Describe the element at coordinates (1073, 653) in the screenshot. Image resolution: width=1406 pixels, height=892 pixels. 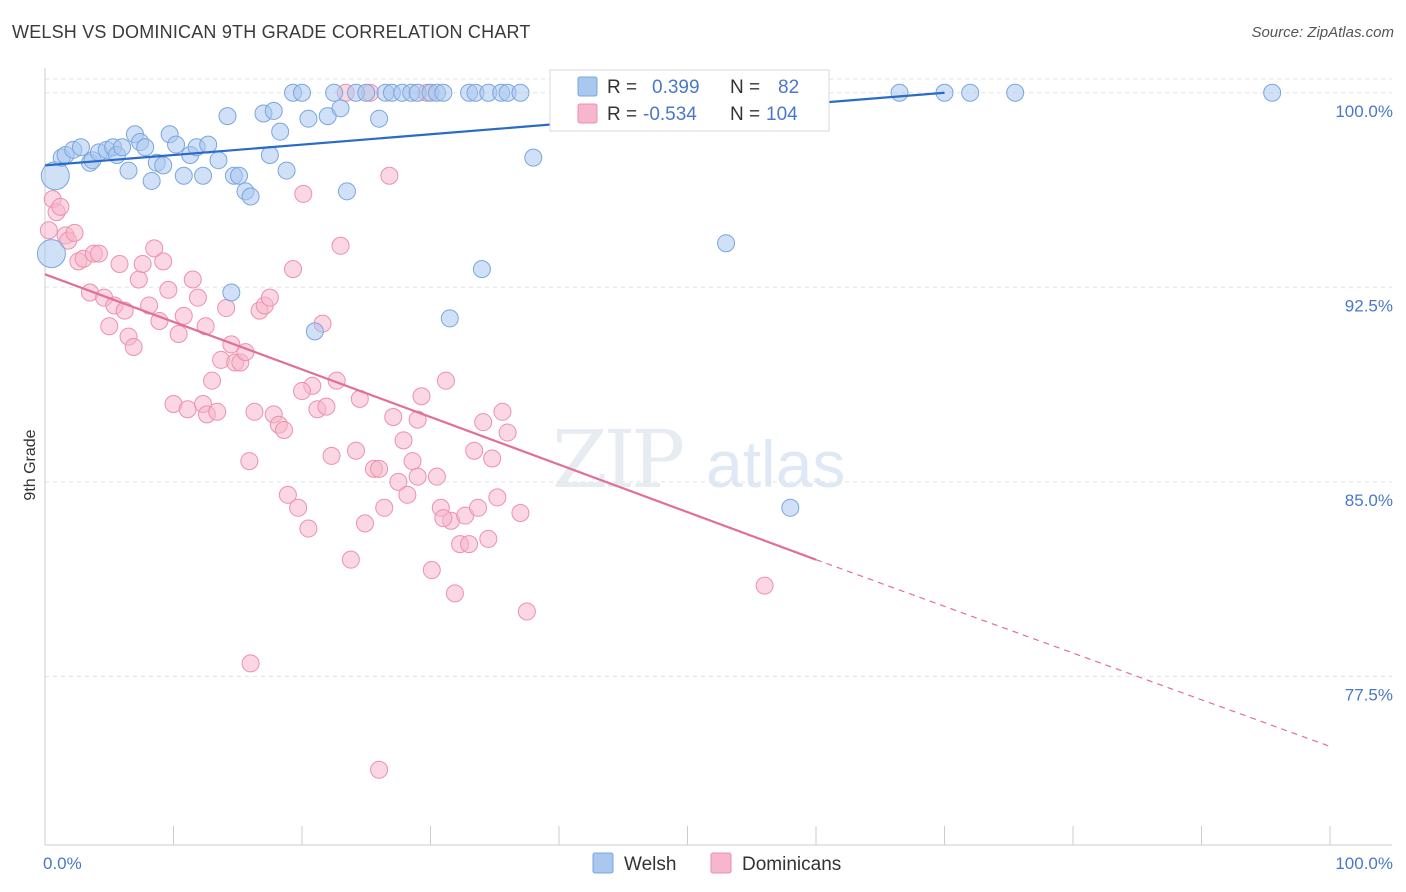
I see `dominicans-trend-extension` at that location.